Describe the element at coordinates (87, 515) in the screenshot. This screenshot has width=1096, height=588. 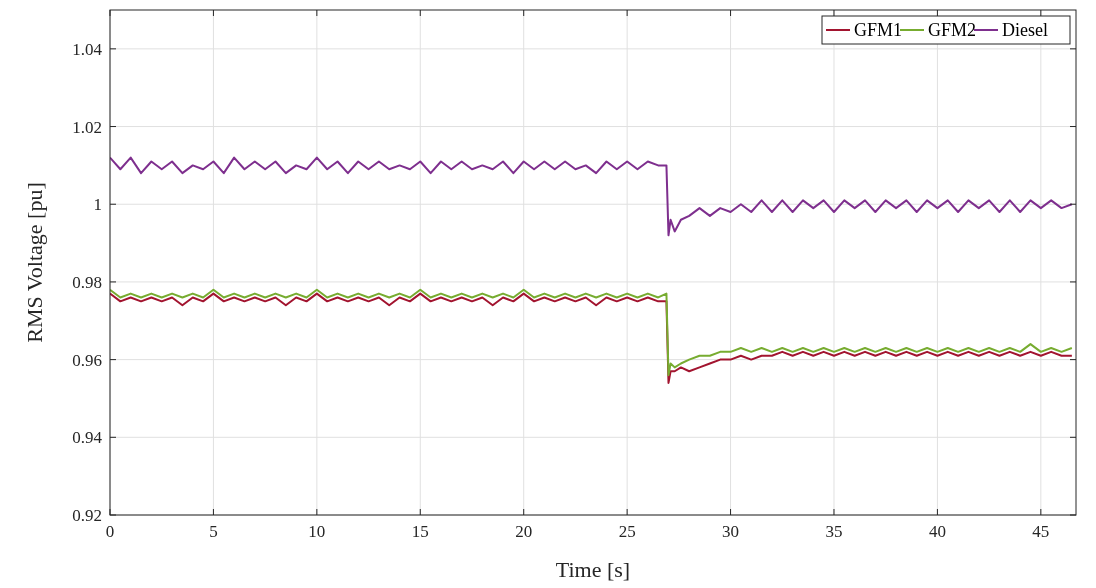
I see `y-tick-label: 0.92` at that location.